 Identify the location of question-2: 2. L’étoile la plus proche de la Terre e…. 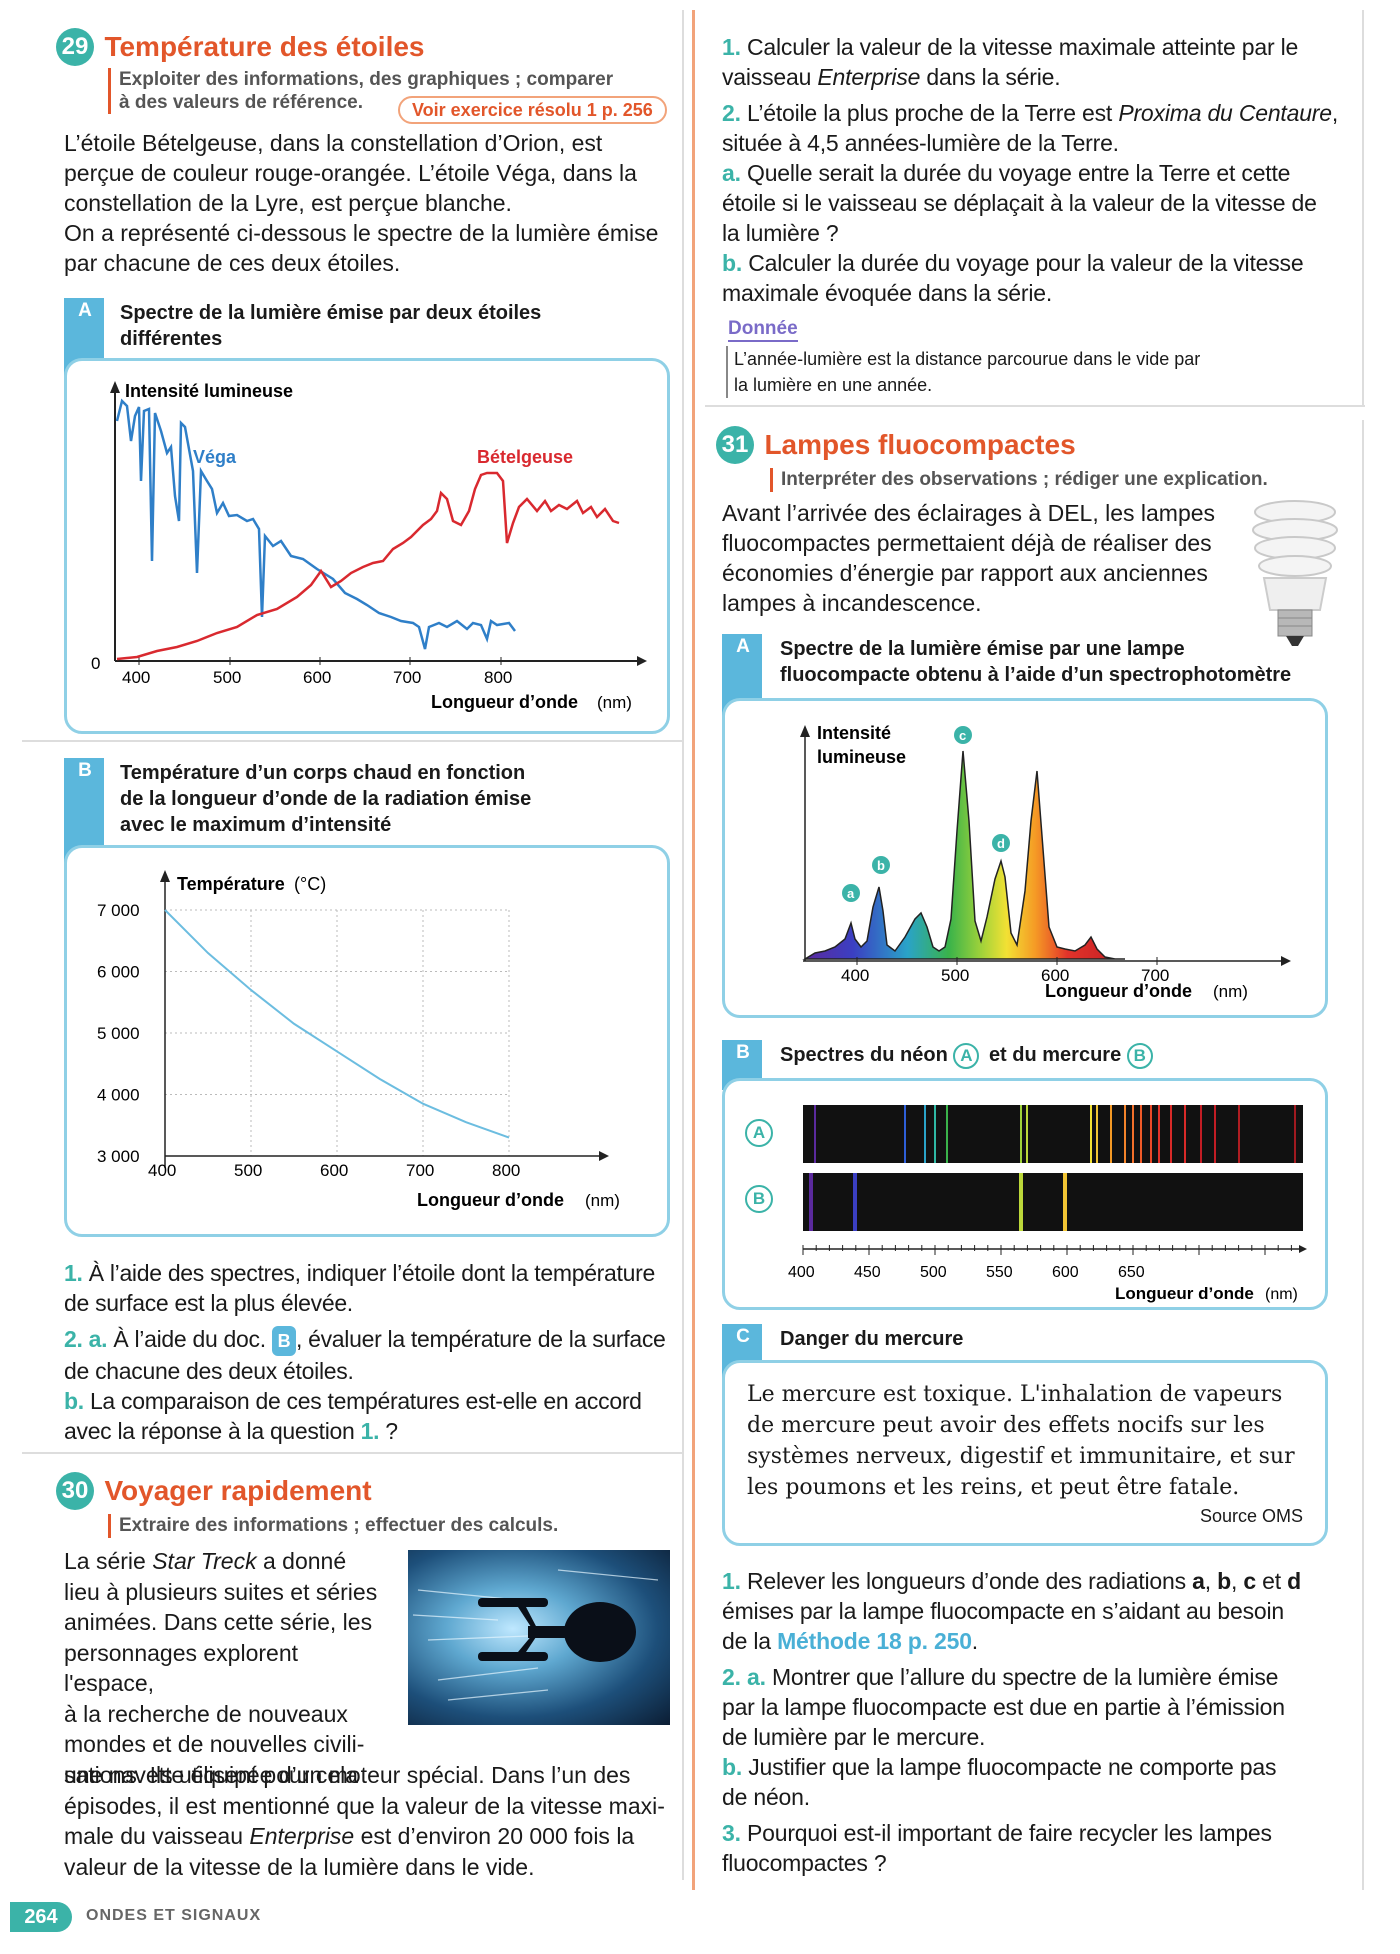
(1042, 113).